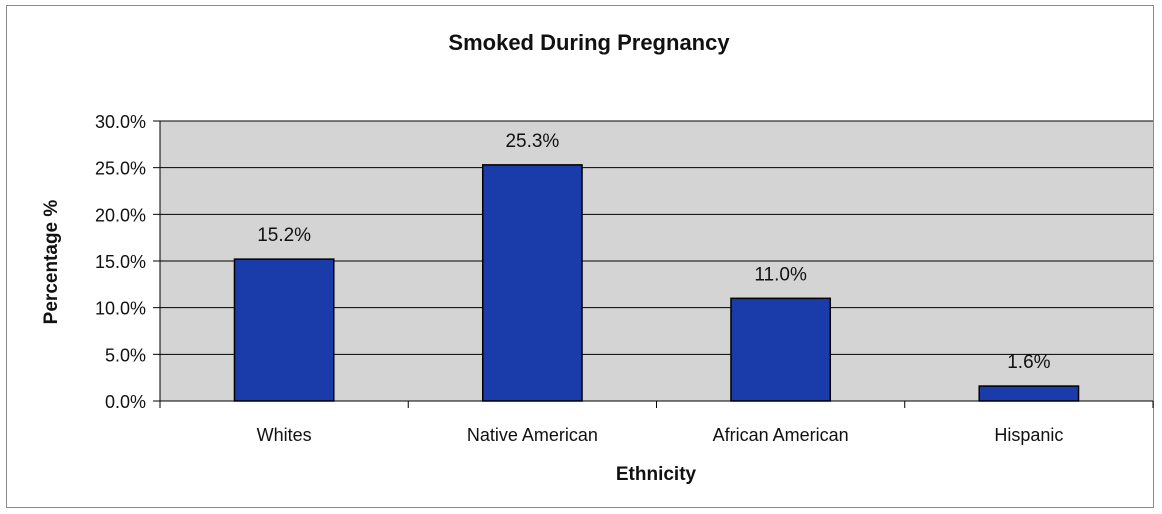  Describe the element at coordinates (120, 262) in the screenshot. I see `y-tick-label: 15.0%` at that location.